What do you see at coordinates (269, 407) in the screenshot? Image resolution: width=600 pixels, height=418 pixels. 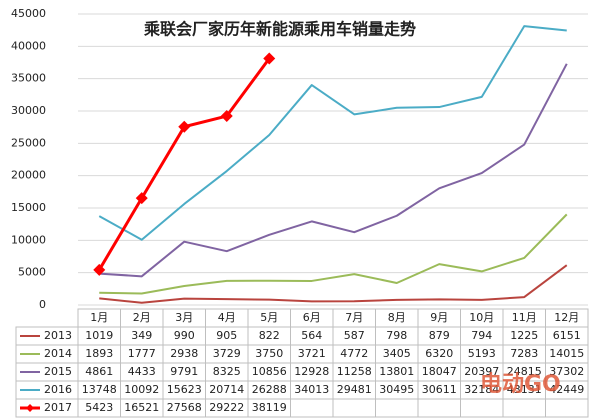 I see `table-value: 38119` at bounding box center [269, 407].